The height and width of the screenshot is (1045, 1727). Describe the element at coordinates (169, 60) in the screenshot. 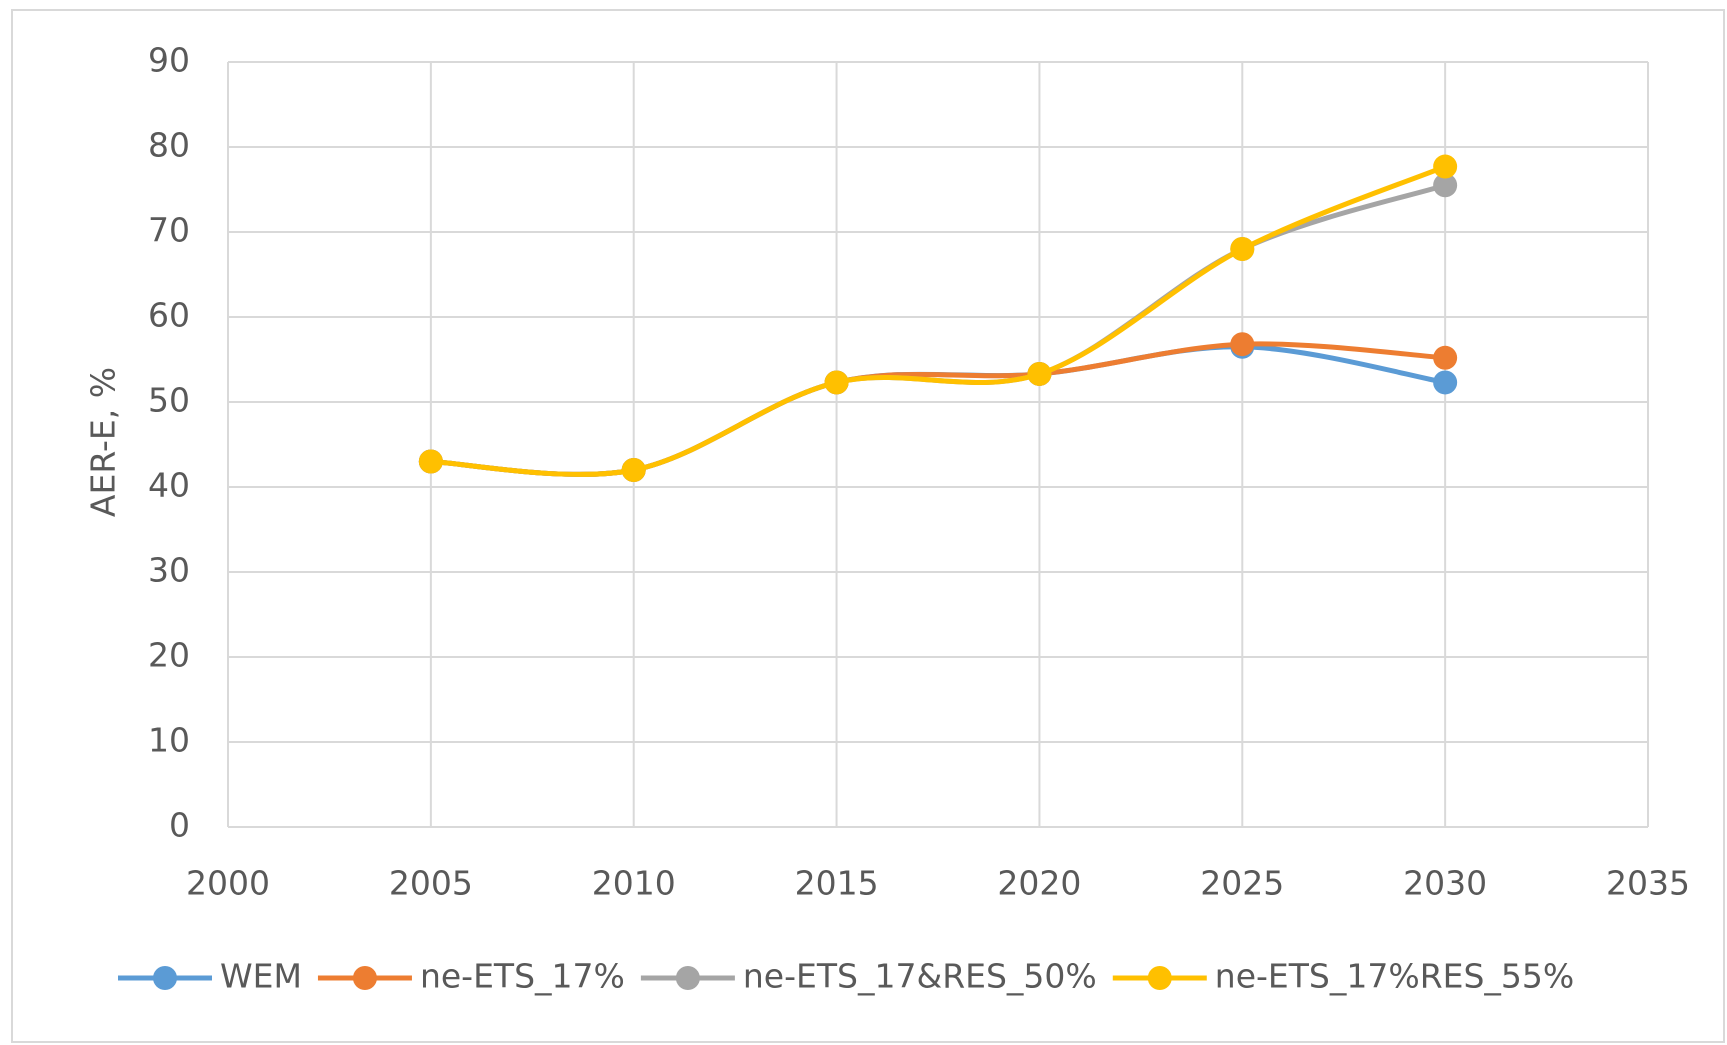

I see `y-tick-label: 90` at that location.